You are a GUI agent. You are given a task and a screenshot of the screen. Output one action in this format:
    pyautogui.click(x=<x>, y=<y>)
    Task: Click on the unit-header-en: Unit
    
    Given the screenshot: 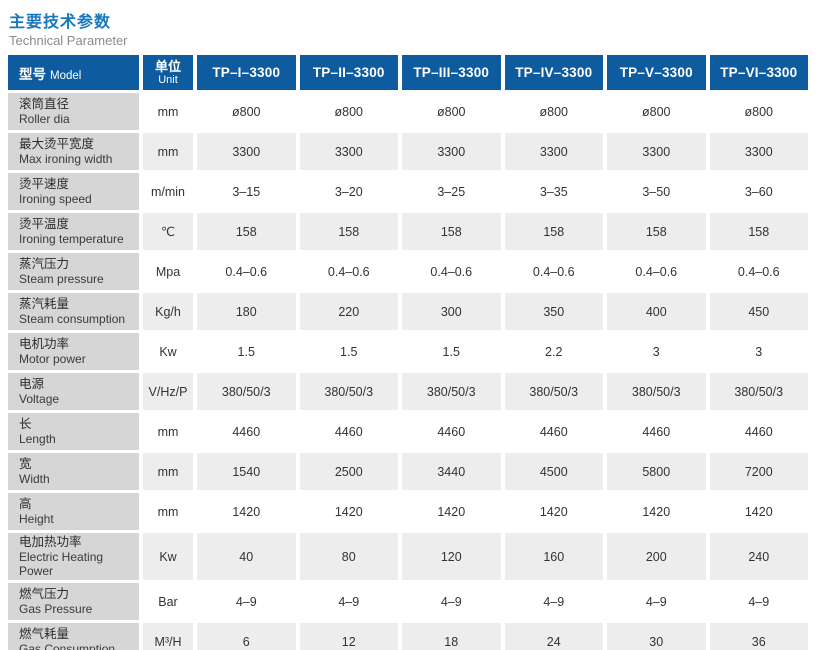 What is the action you would take?
    pyautogui.click(x=168, y=80)
    